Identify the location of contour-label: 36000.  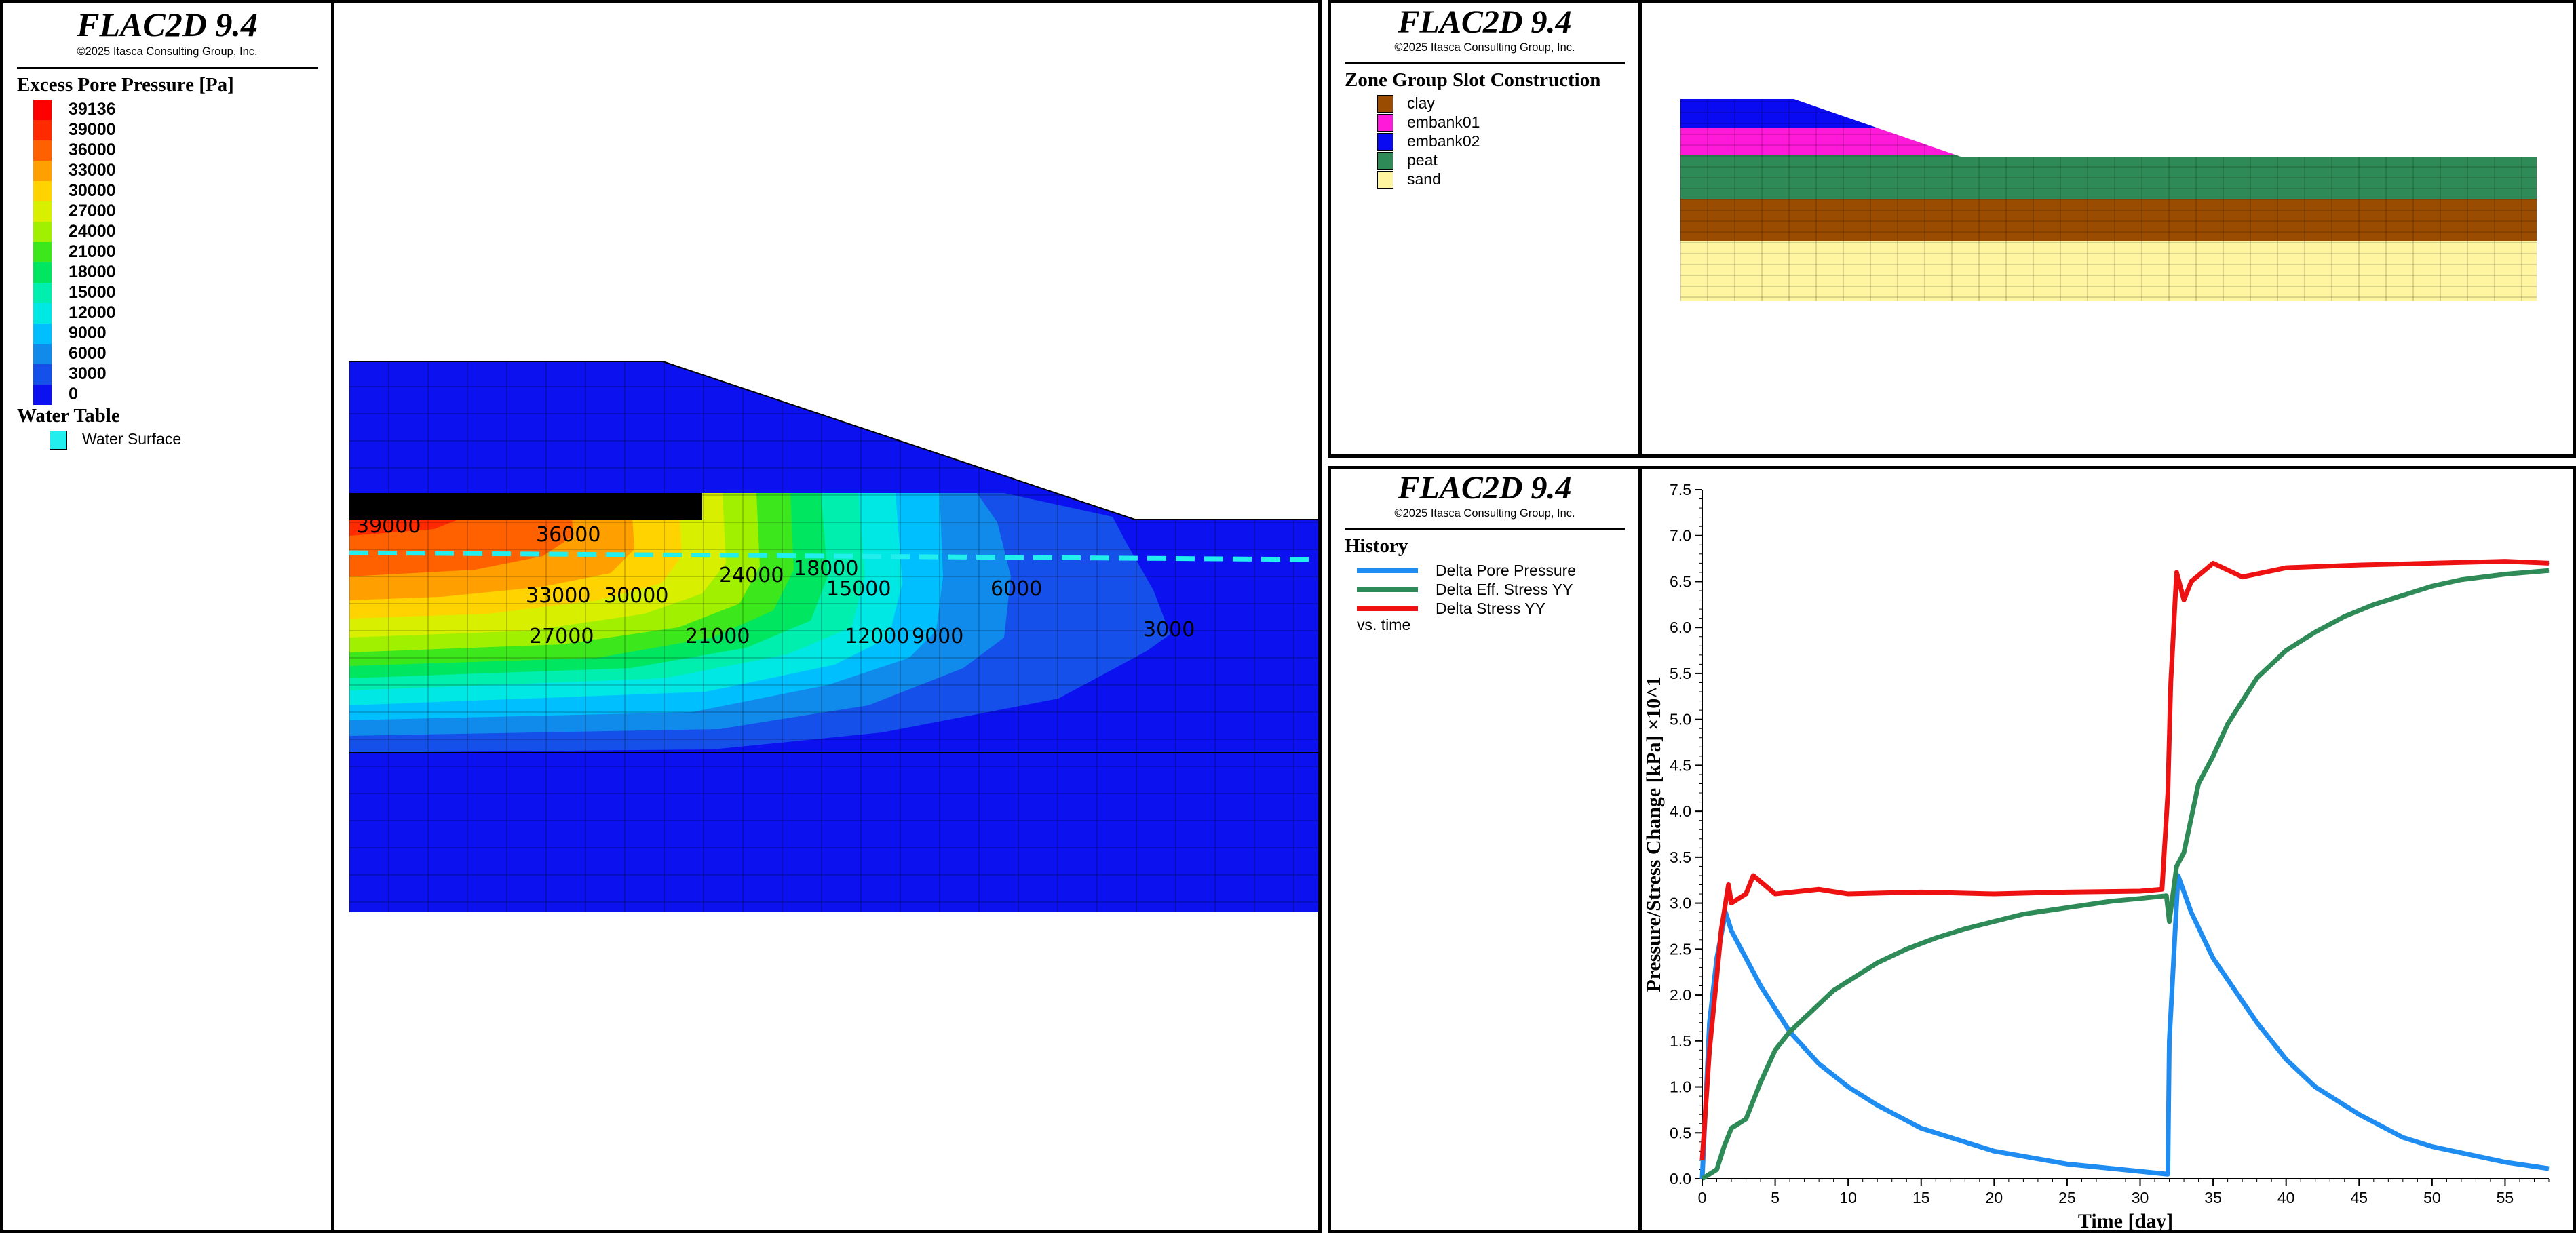
(568, 535).